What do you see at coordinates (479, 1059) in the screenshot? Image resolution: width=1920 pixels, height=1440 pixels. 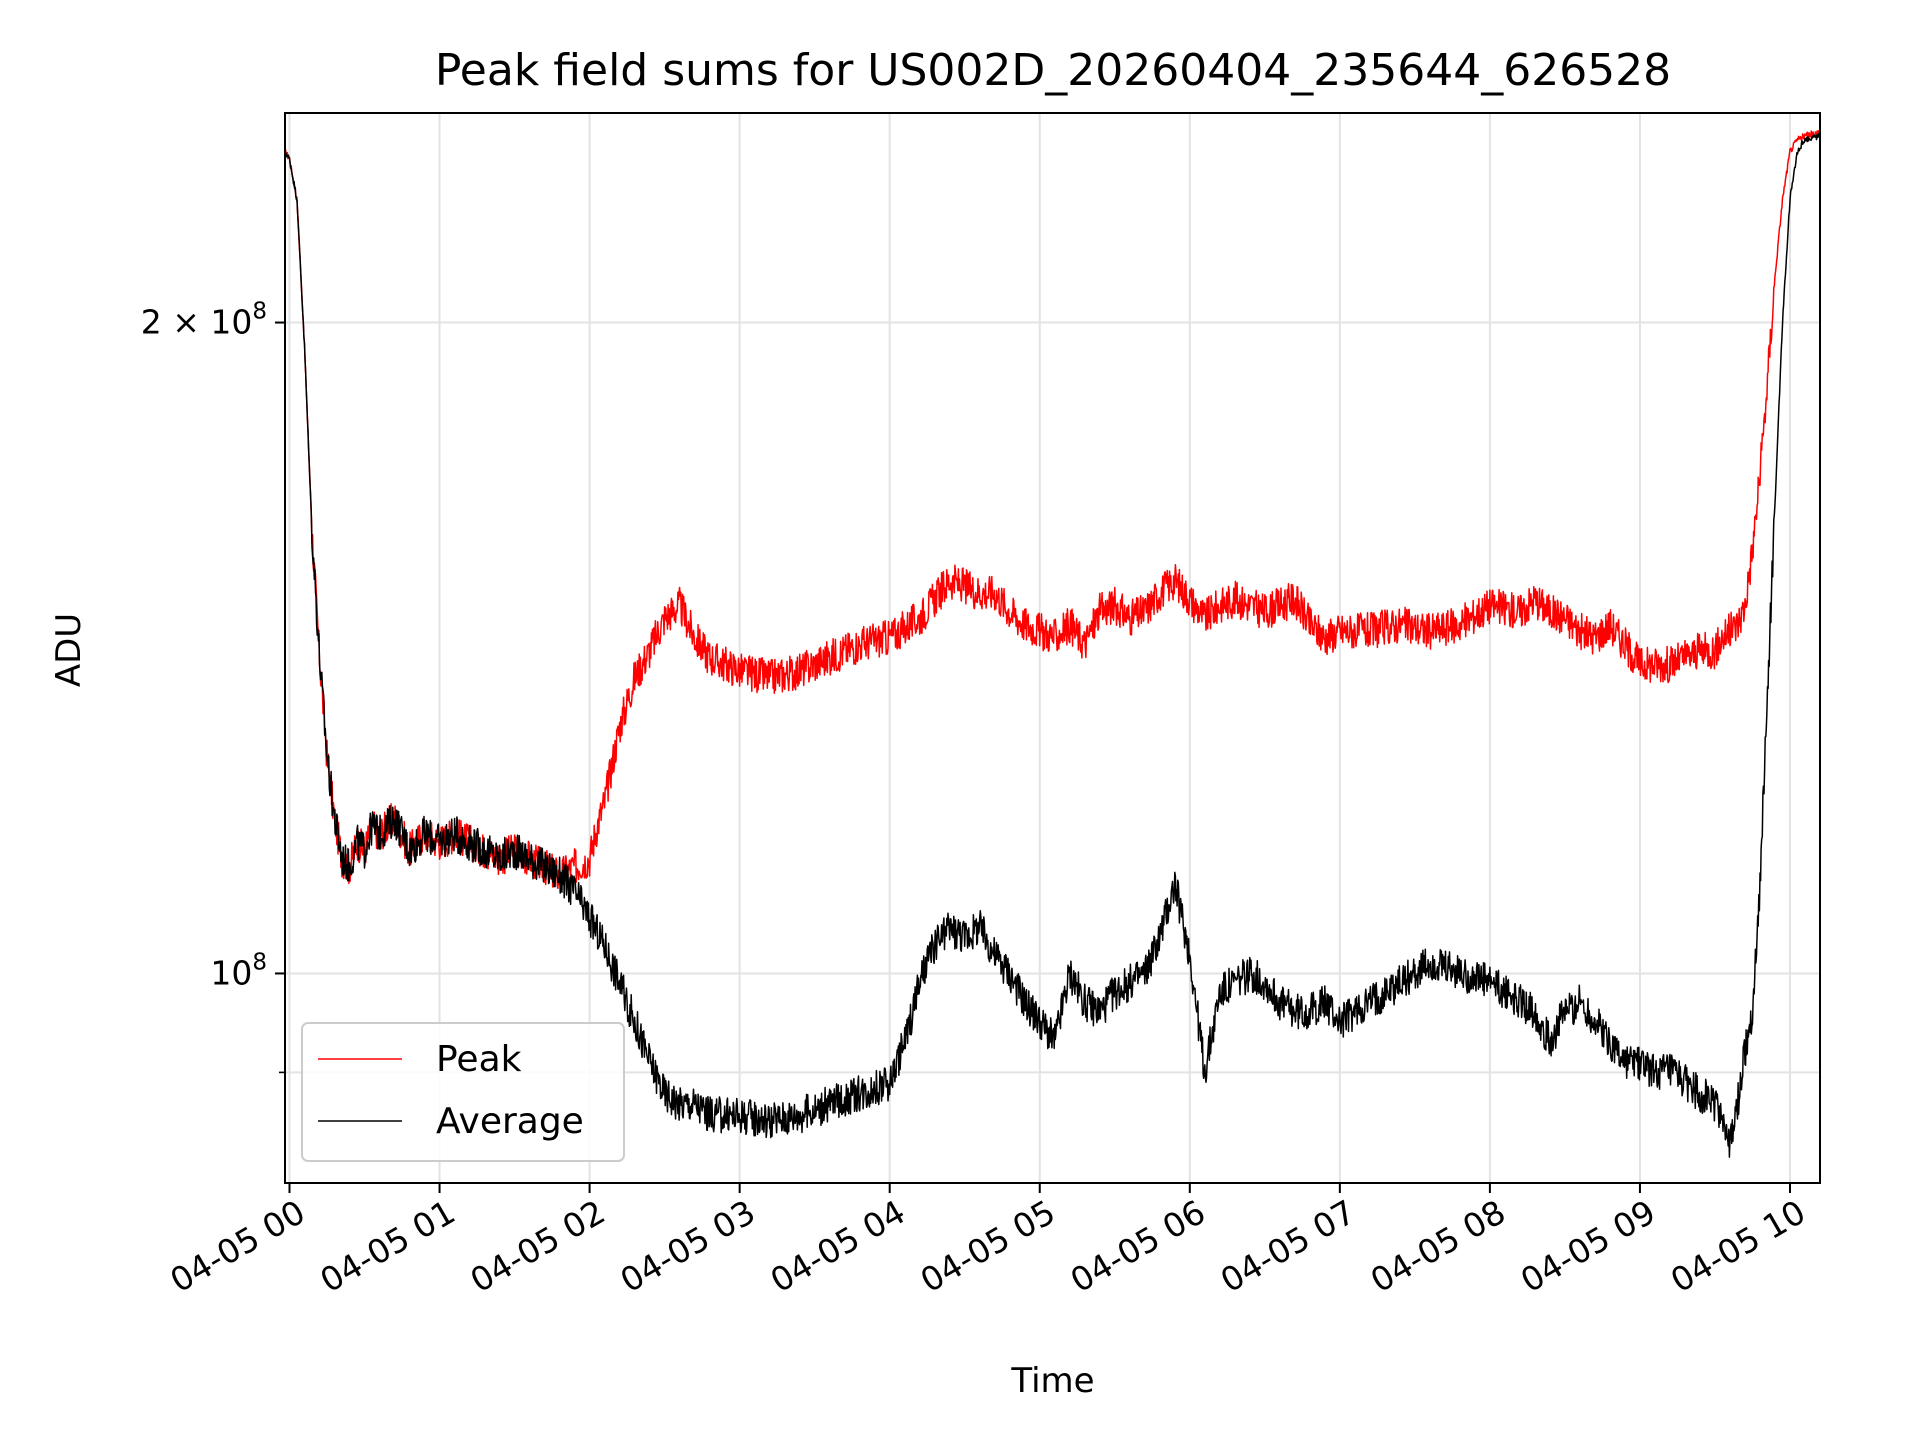 I see `legend-label-peak: Peak` at bounding box center [479, 1059].